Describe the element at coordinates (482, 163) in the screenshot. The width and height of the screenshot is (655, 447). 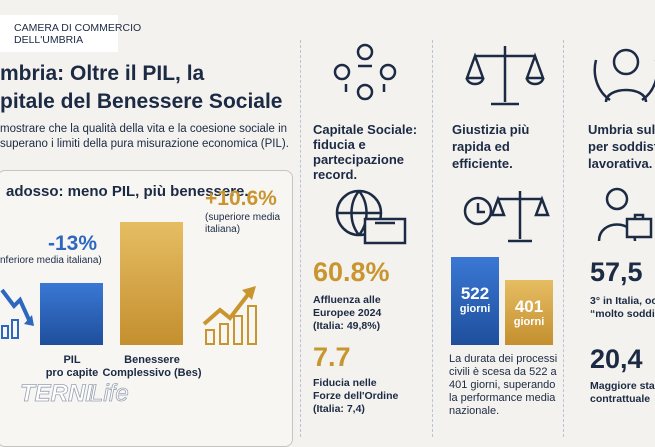
I see `column-title: efficiente.` at that location.